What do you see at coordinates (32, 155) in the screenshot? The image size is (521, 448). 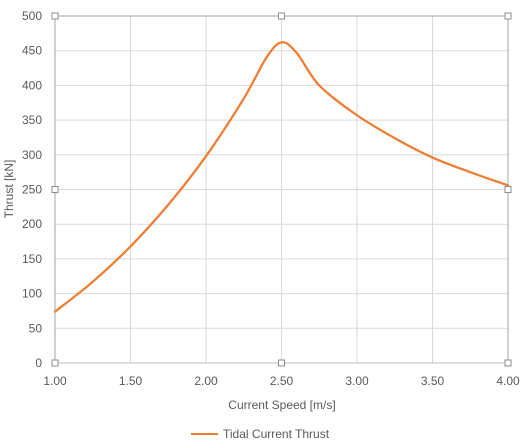 I see `y-tick-label: 300` at bounding box center [32, 155].